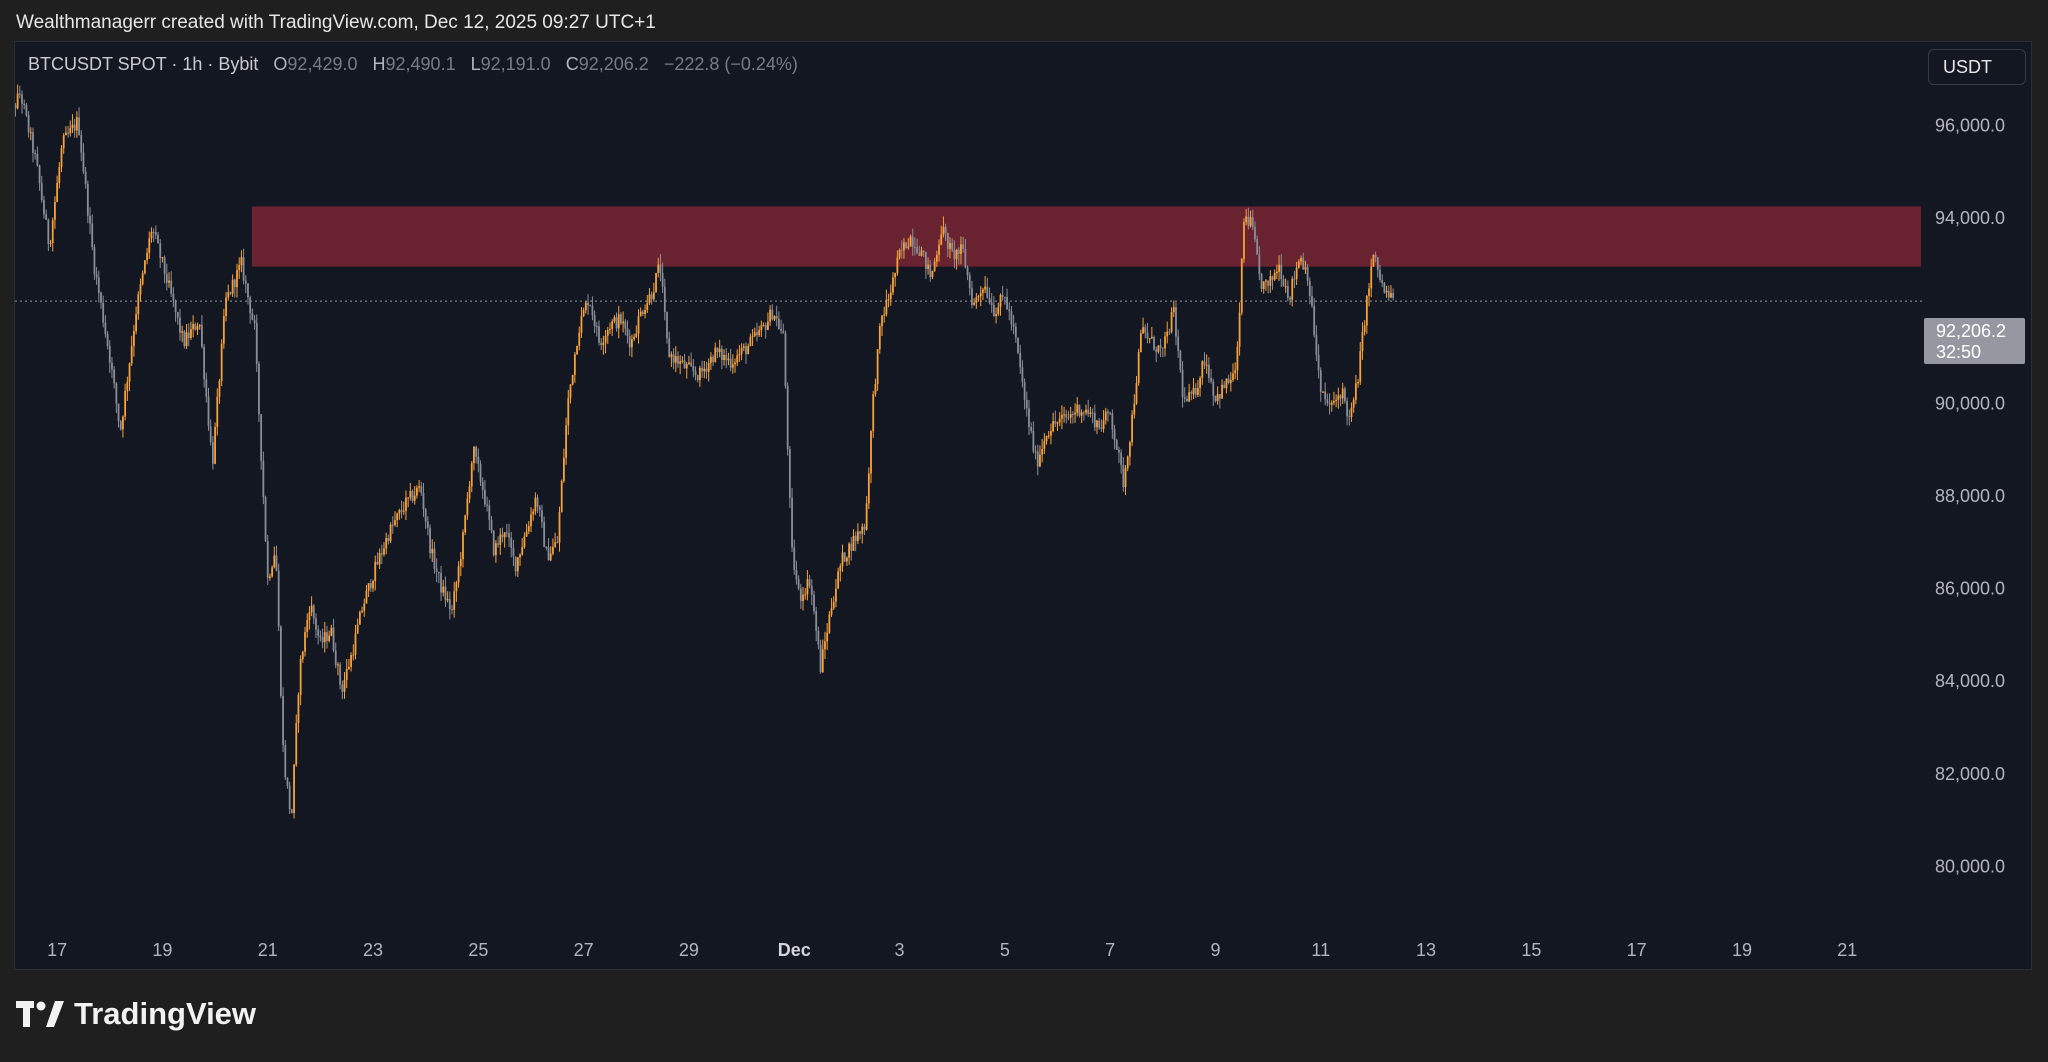 This screenshot has height=1062, width=2048. I want to click on resistance-zone, so click(1086, 236).